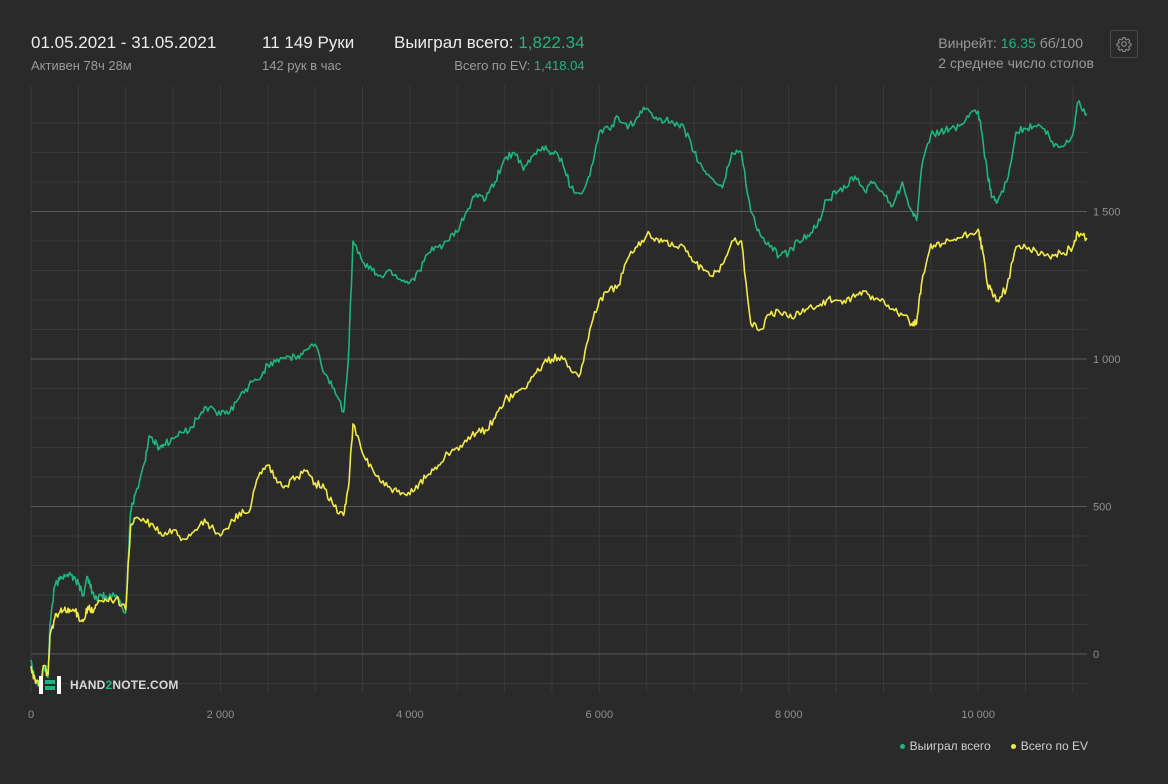 The height and width of the screenshot is (784, 1168). I want to click on hands-per-hour: 142 рук в час, so click(302, 65).